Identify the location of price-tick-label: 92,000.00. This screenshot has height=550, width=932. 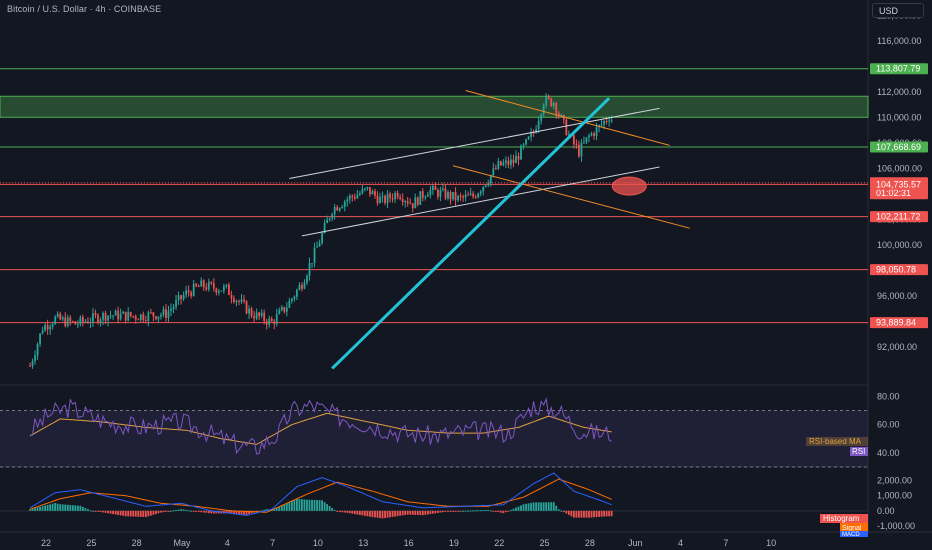
(897, 347).